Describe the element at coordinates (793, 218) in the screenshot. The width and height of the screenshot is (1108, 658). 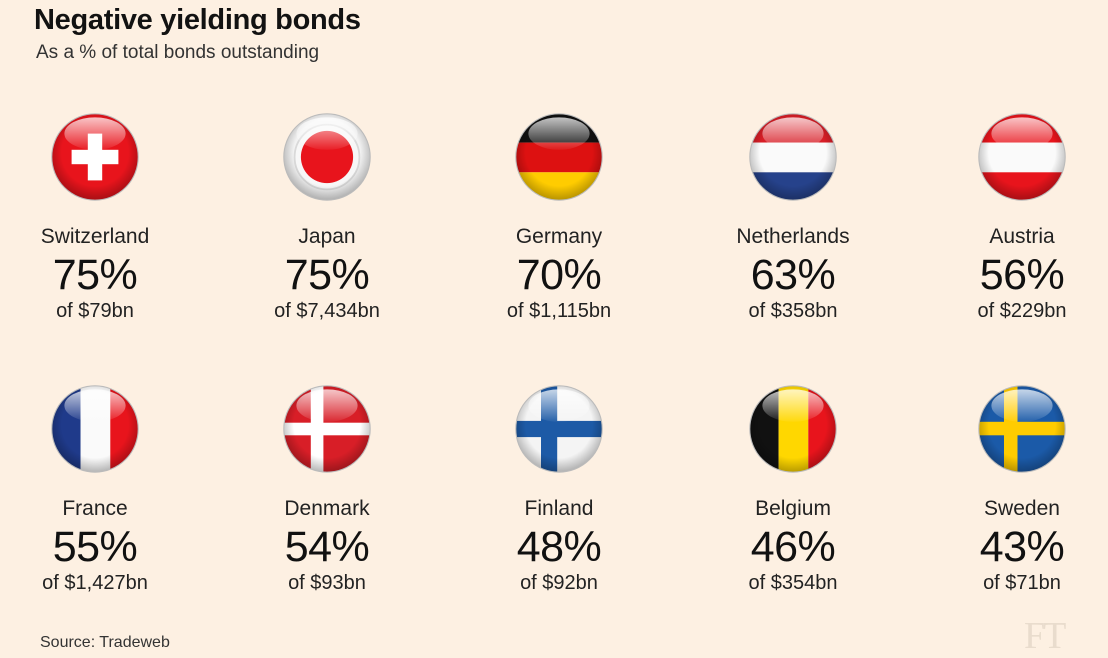
I see `country-card: Netherlands 63% of $358bn` at that location.